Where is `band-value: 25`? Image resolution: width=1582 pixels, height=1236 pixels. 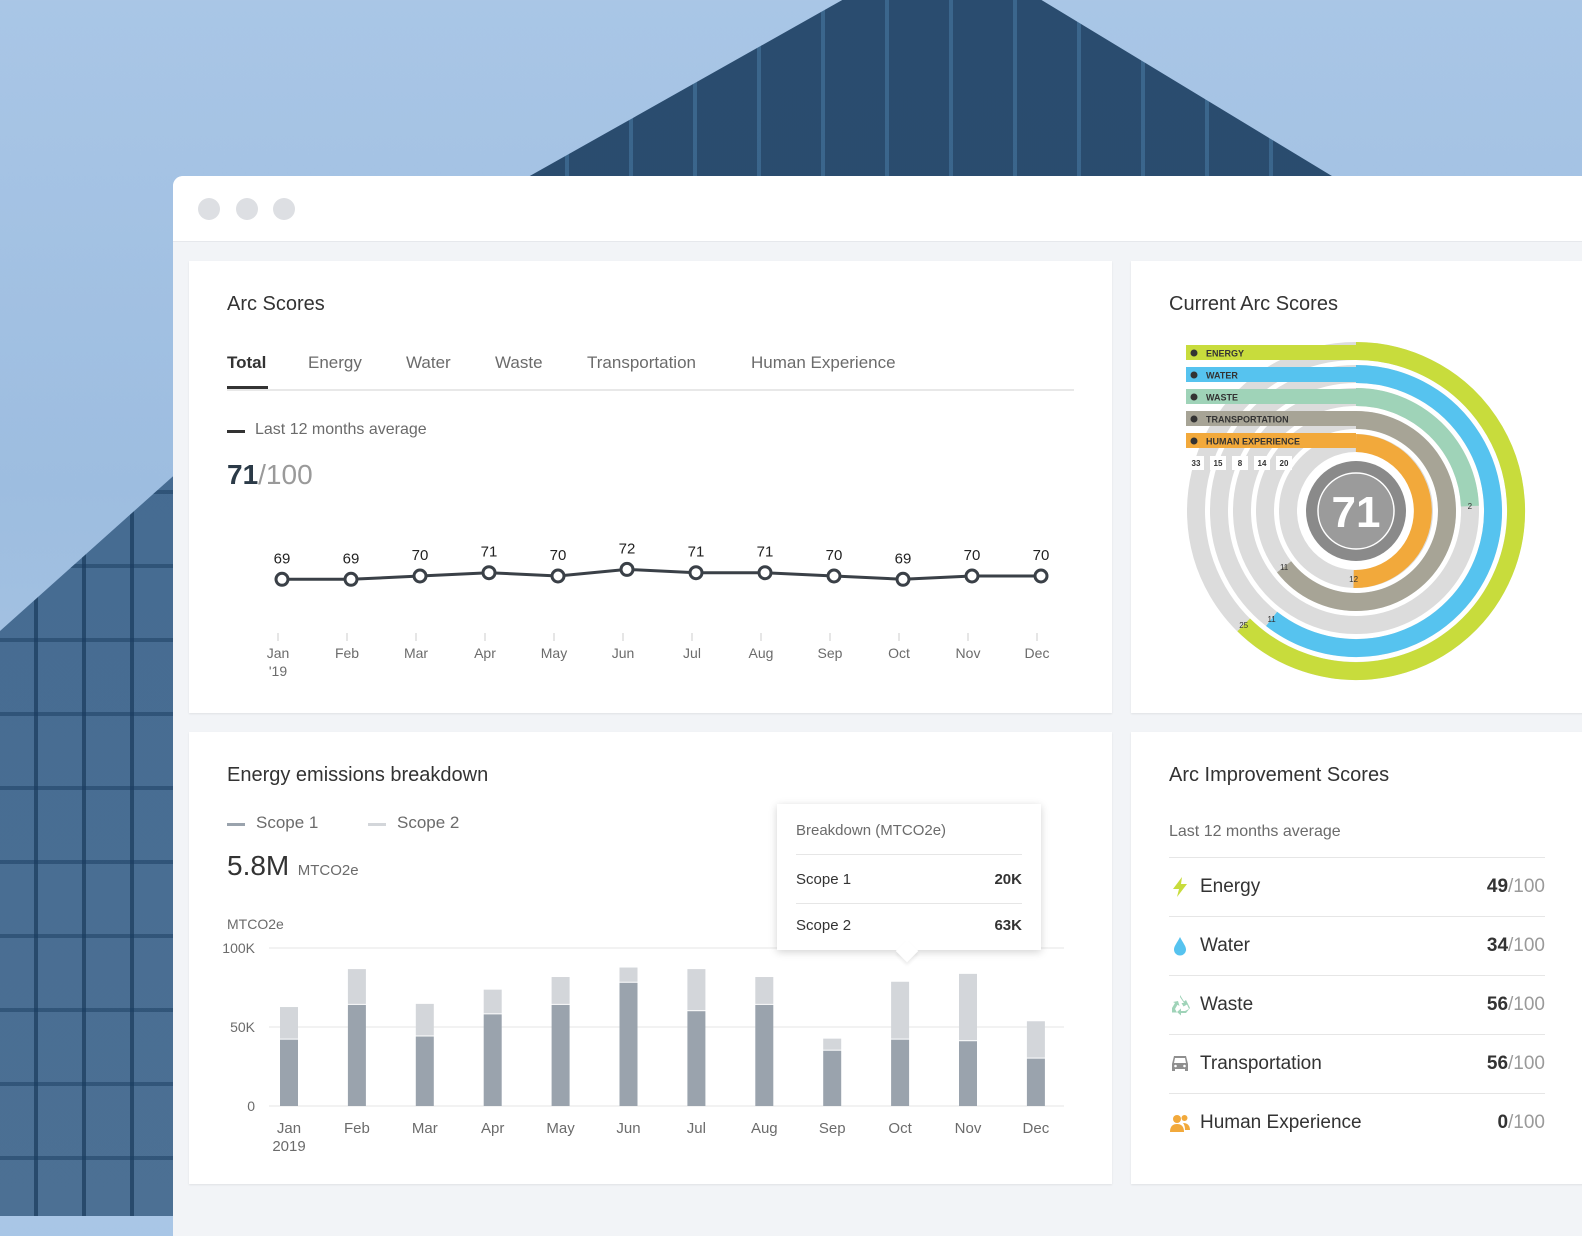
band-value: 25 is located at coordinates (1243, 625).